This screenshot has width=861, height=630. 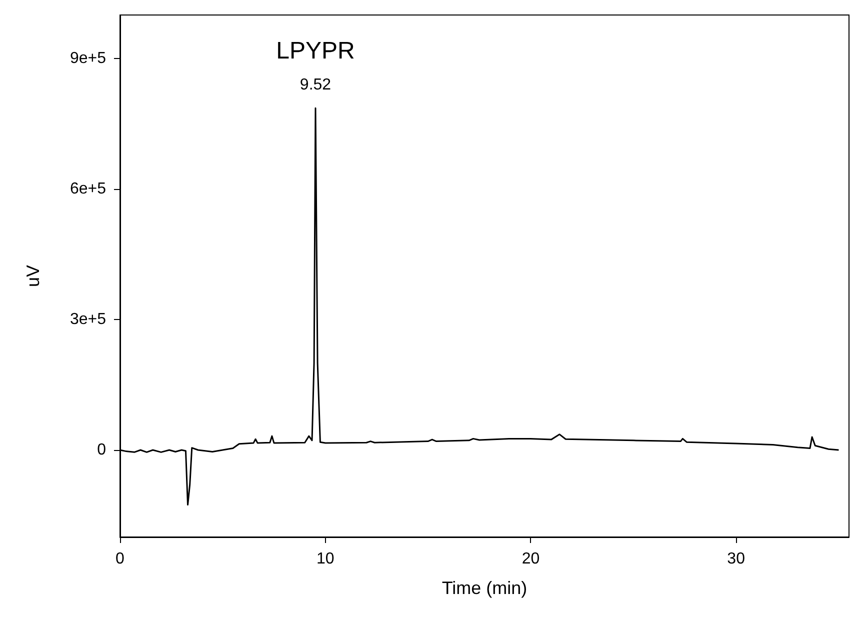 What do you see at coordinates (531, 559) in the screenshot?
I see `x-tick-label: 20` at bounding box center [531, 559].